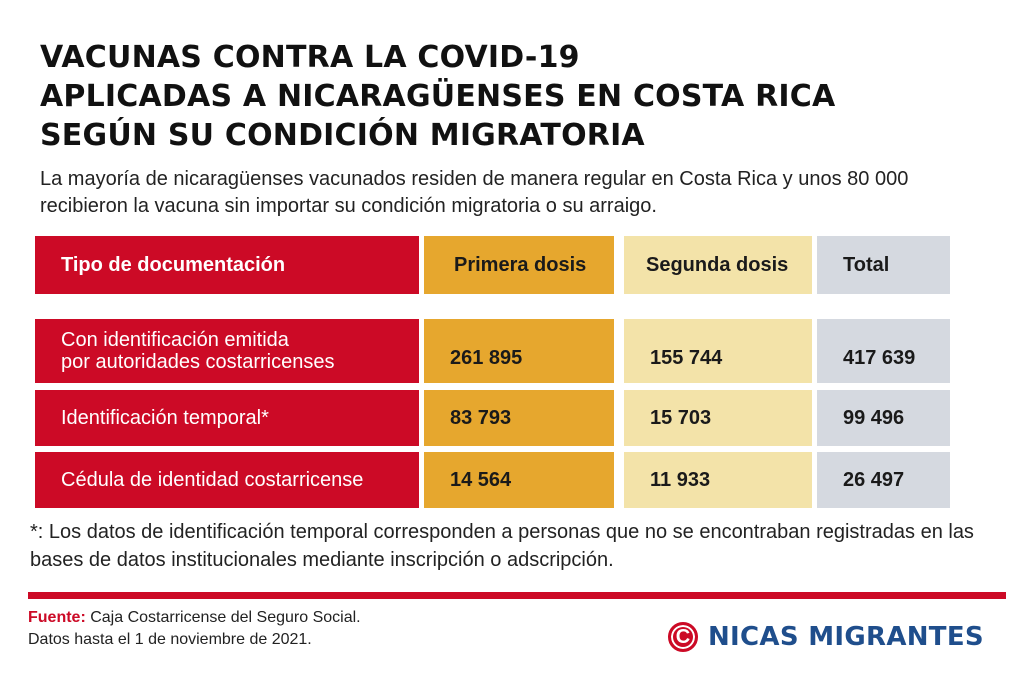  I want to click on brand-name: NICAS MIGRANTES, so click(846, 637).